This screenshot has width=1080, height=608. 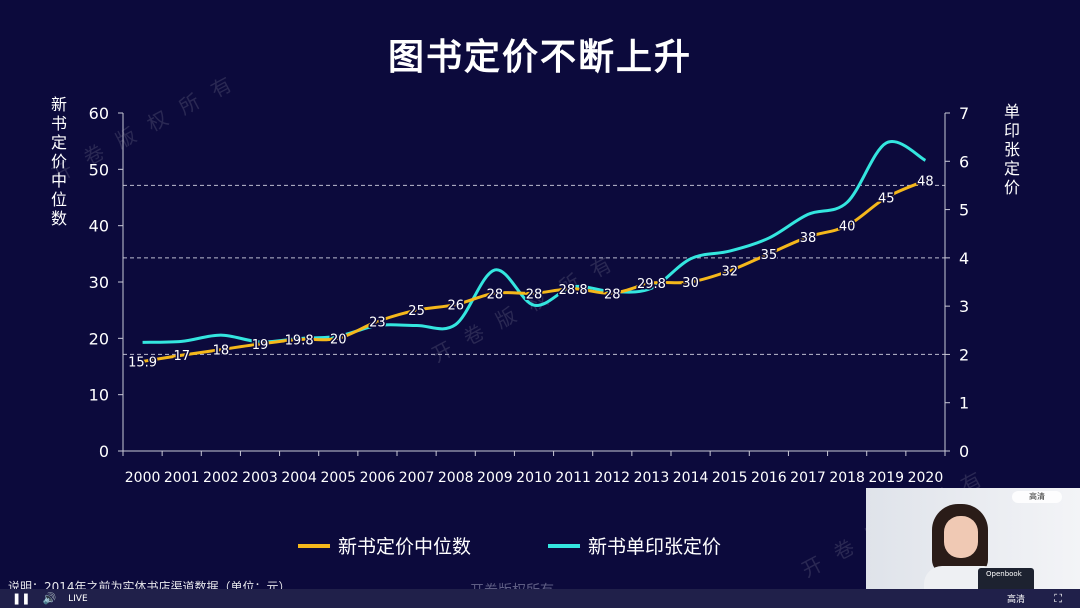 I want to click on y-tick-label-right: 2, so click(x=964, y=354).